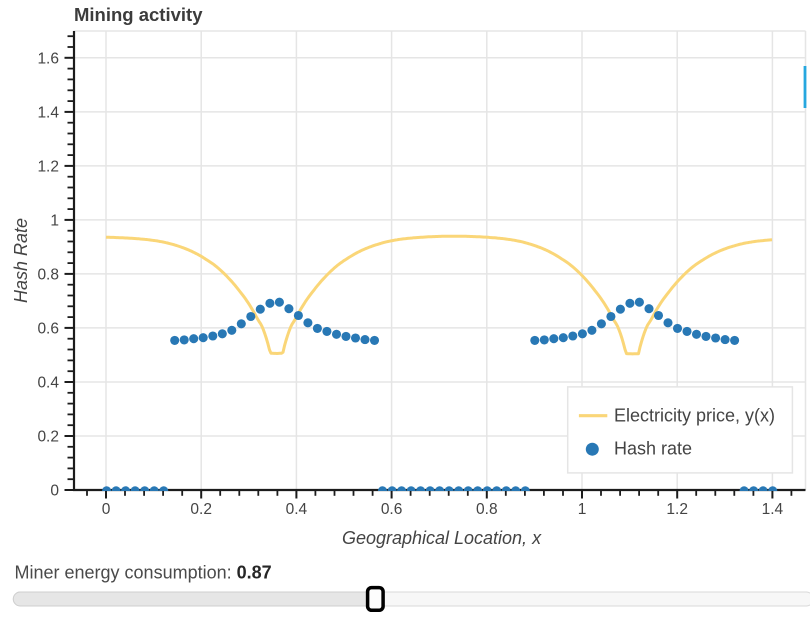 The height and width of the screenshot is (619, 810). I want to click on svg-text: 1.6, so click(48, 58).